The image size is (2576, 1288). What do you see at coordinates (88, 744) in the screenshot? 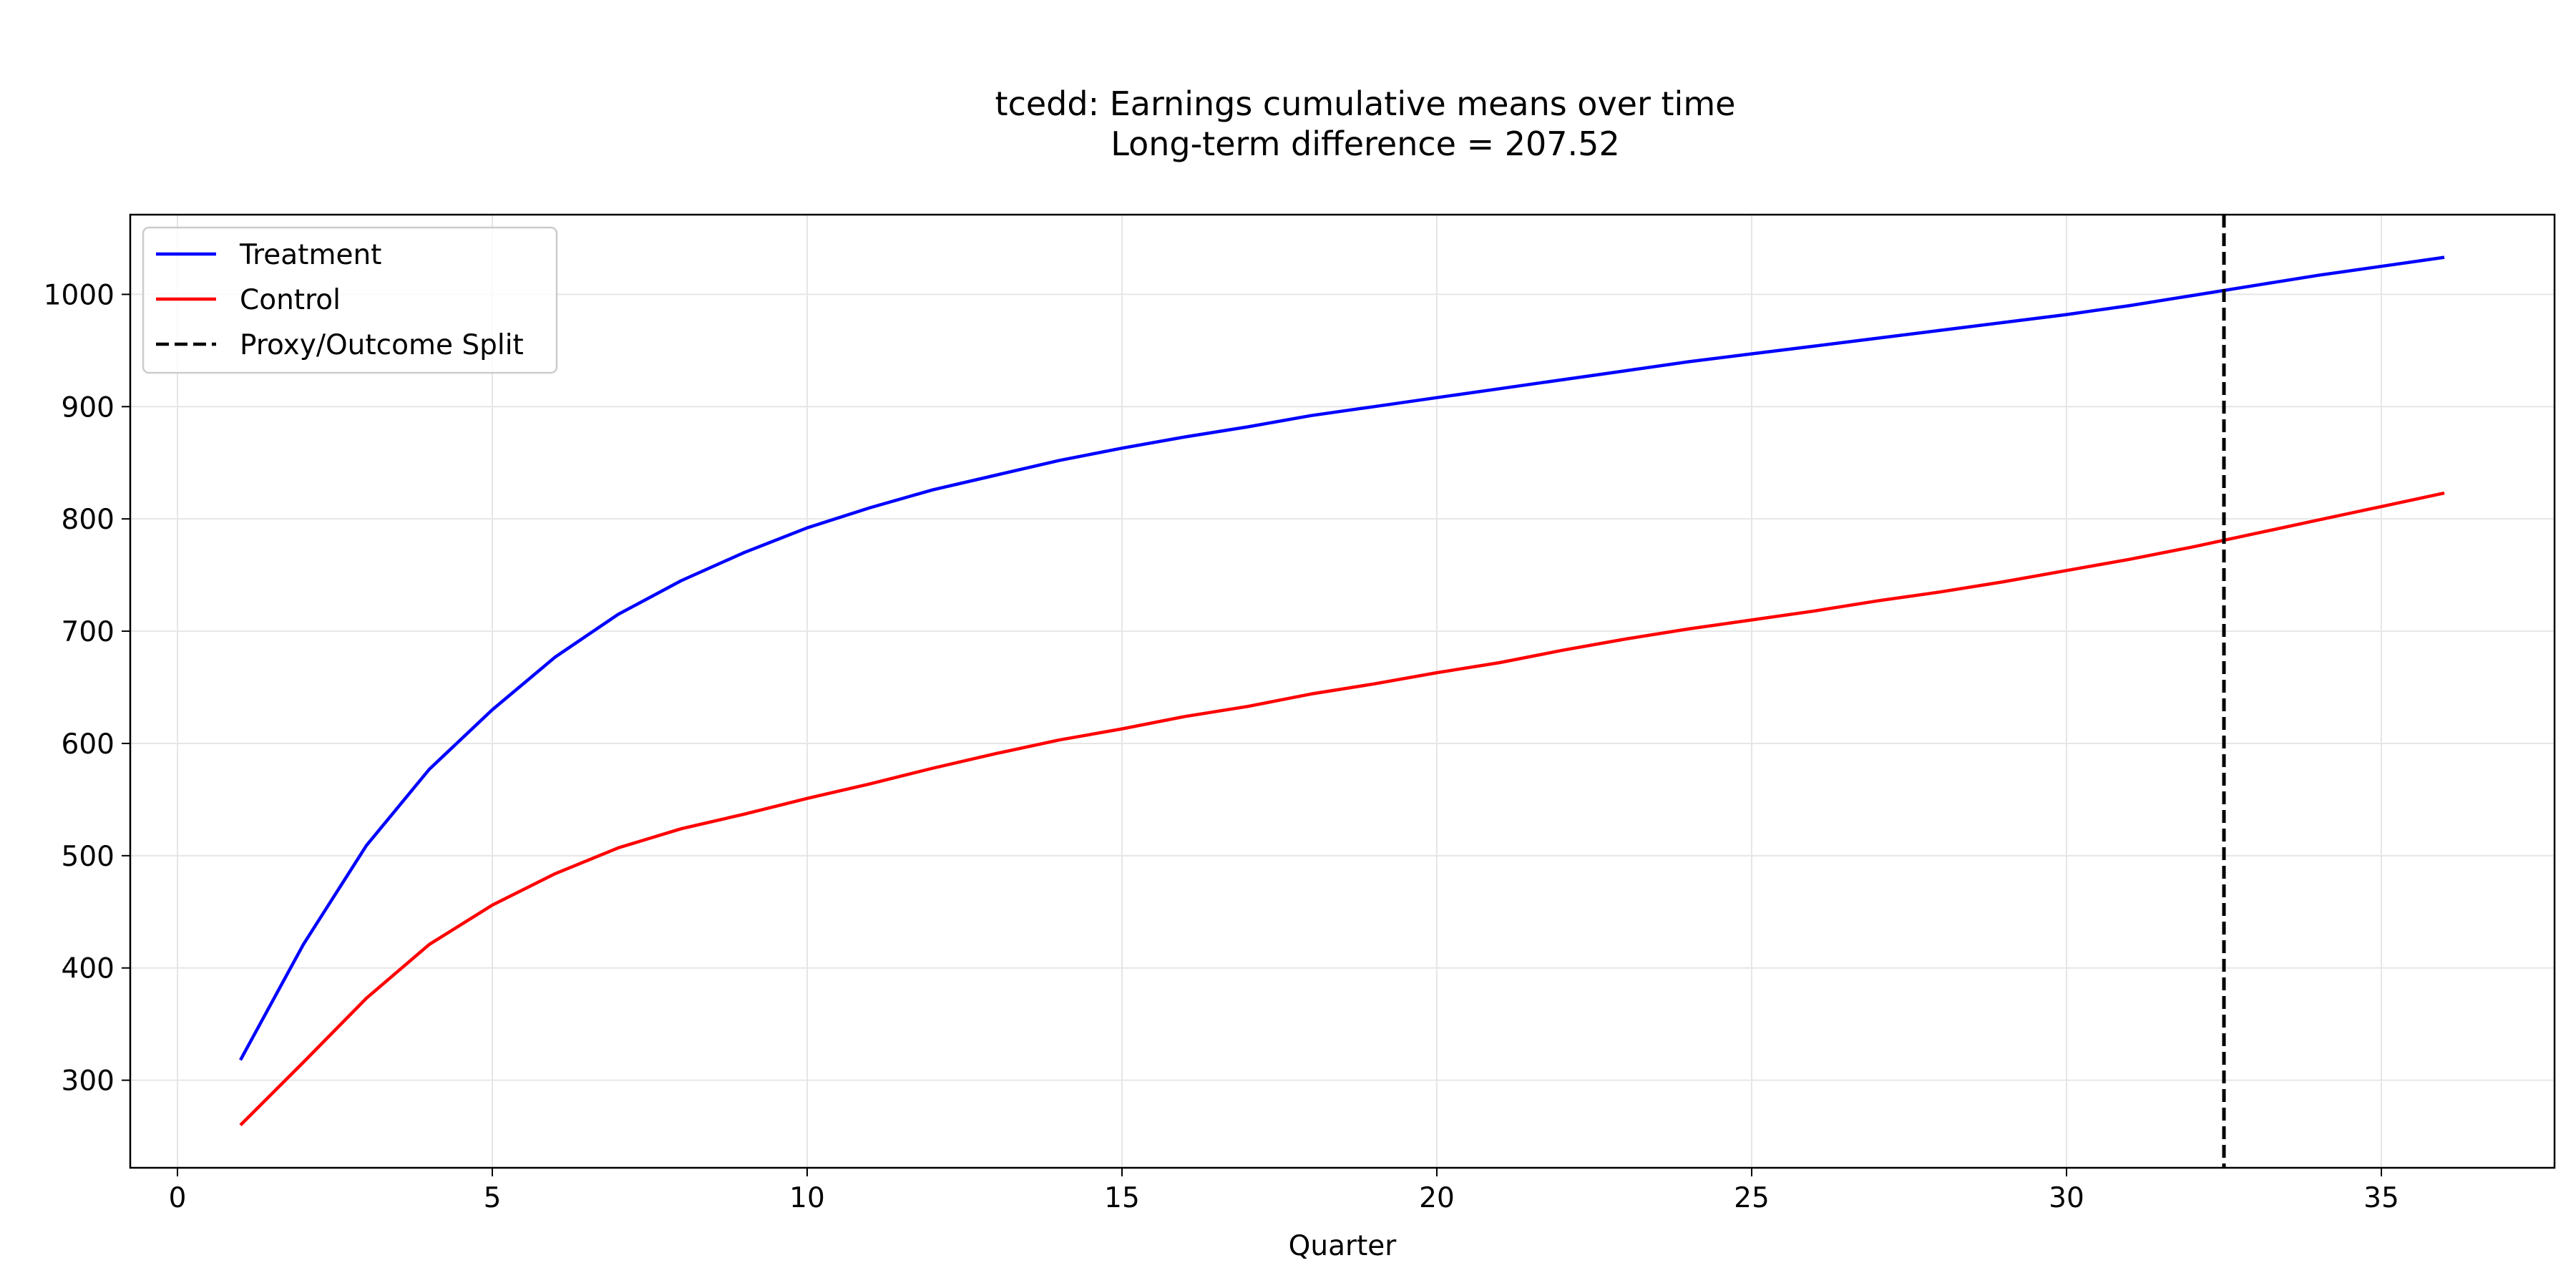
I see `y-tick-label: 600` at bounding box center [88, 744].